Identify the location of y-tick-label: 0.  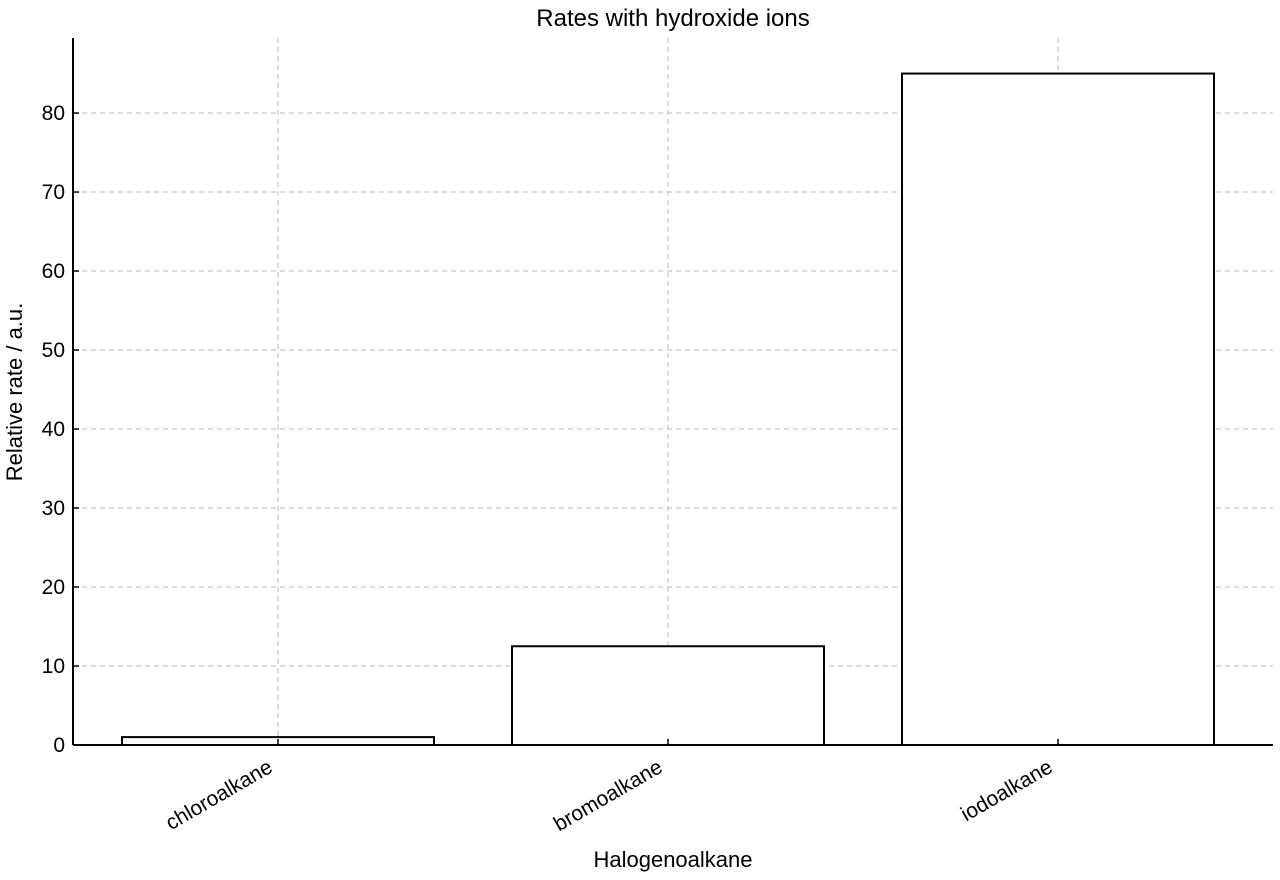
(59, 745).